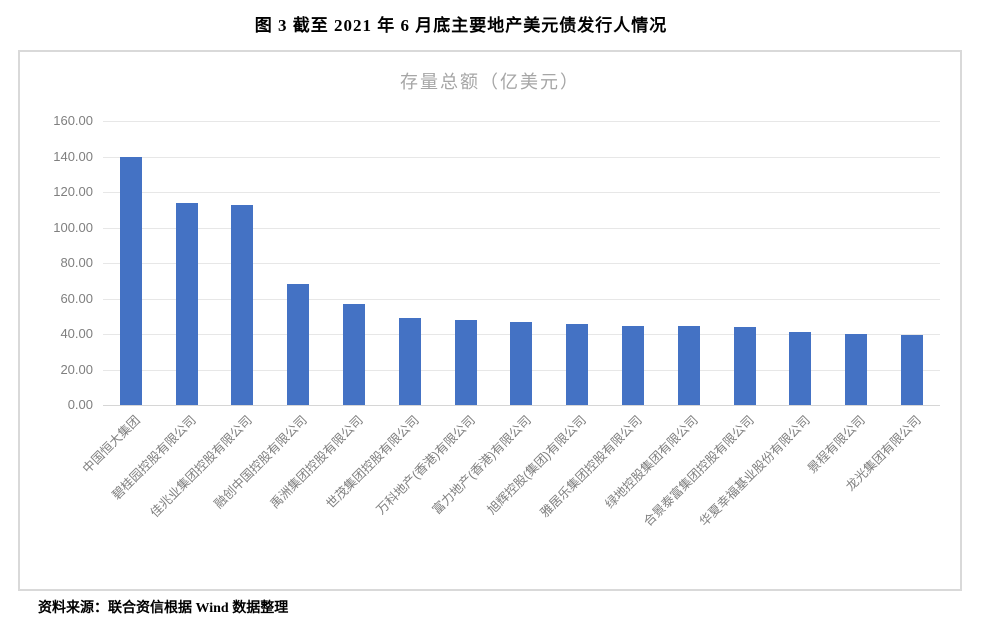  Describe the element at coordinates (465, 362) in the screenshot. I see `bar-万科地产(香港)有限公司` at that location.